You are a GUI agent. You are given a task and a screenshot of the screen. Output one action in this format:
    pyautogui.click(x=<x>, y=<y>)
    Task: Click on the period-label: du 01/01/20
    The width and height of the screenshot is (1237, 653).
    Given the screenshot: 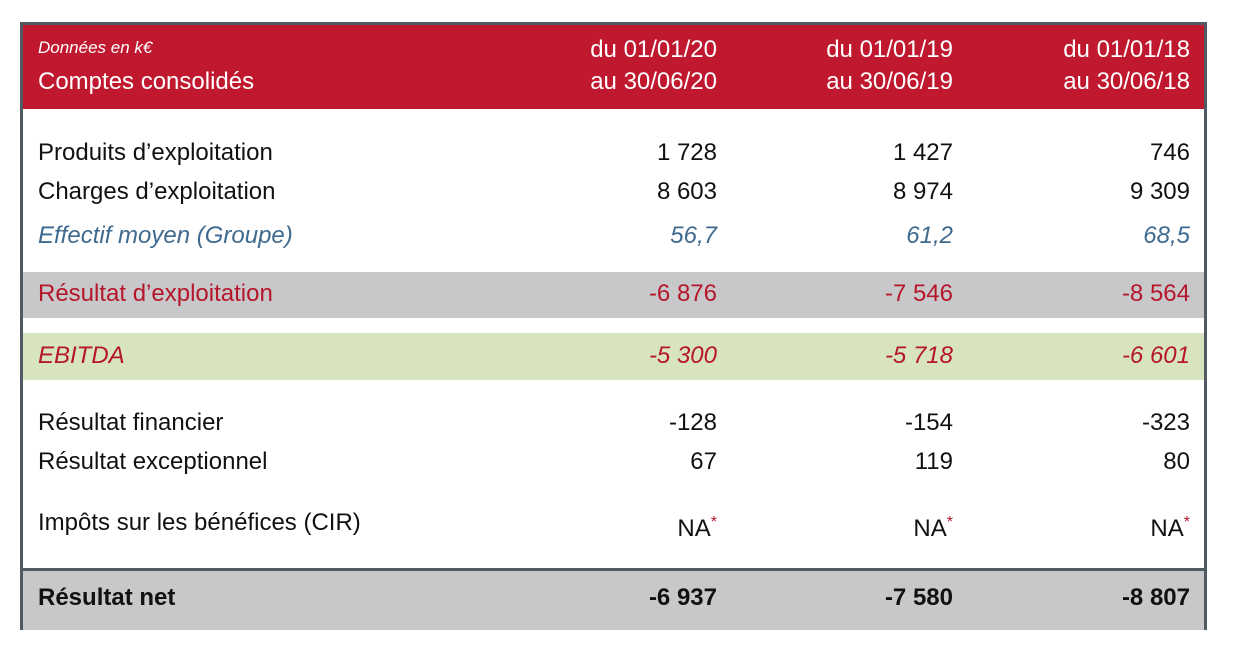 What is the action you would take?
    pyautogui.click(x=653, y=49)
    